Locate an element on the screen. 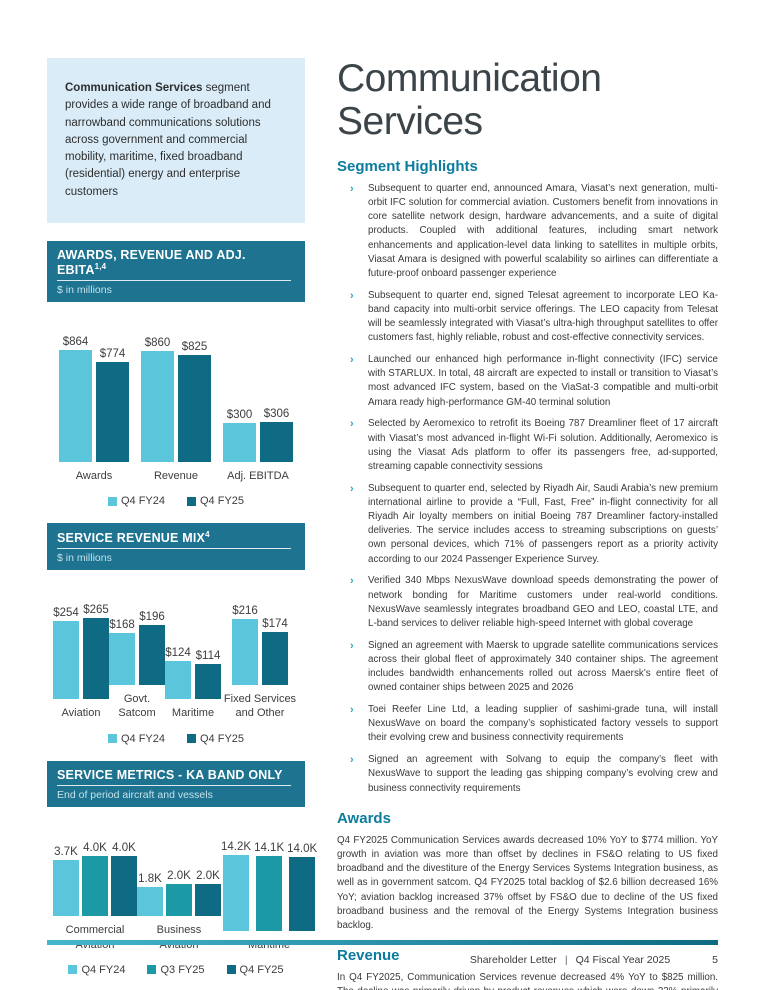 Image resolution: width=765 pixels, height=990 pixels. bar-value-label: $174 is located at coordinates (275, 624).